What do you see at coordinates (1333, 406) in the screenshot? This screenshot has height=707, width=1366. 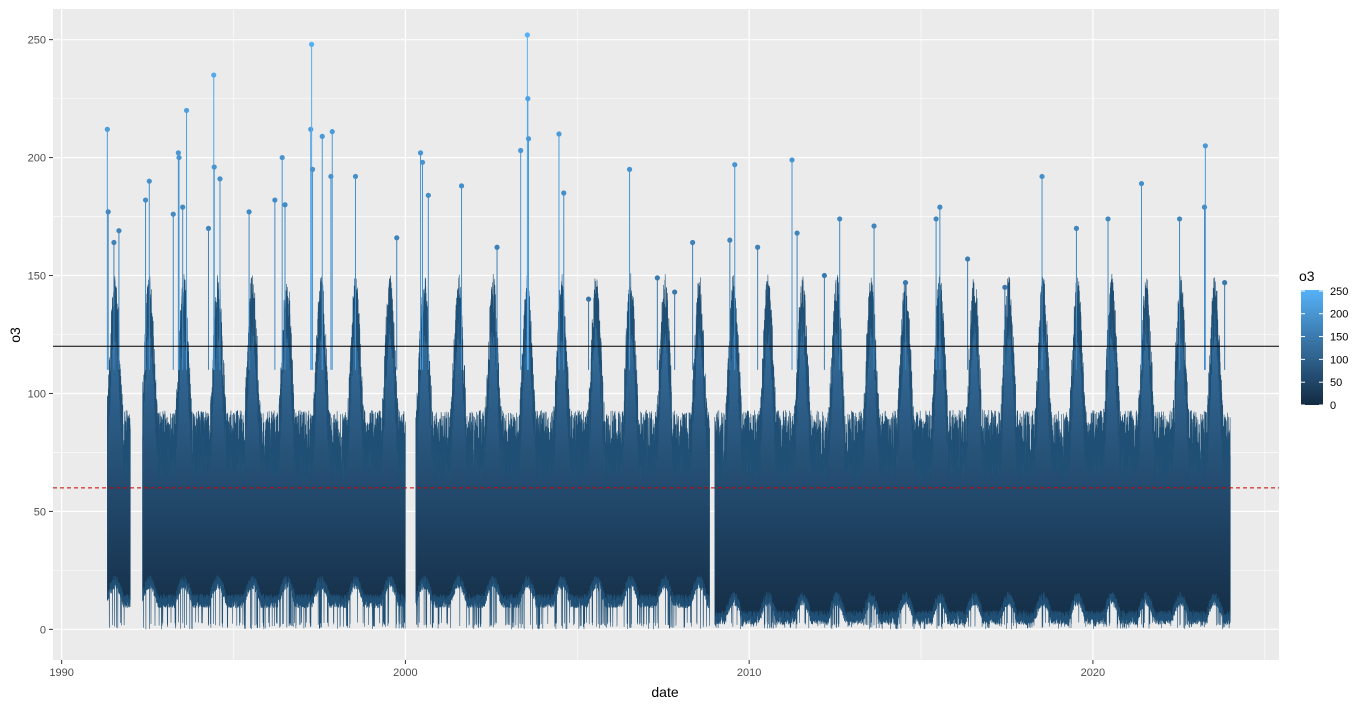 I see `legend-tick-label: 0` at bounding box center [1333, 406].